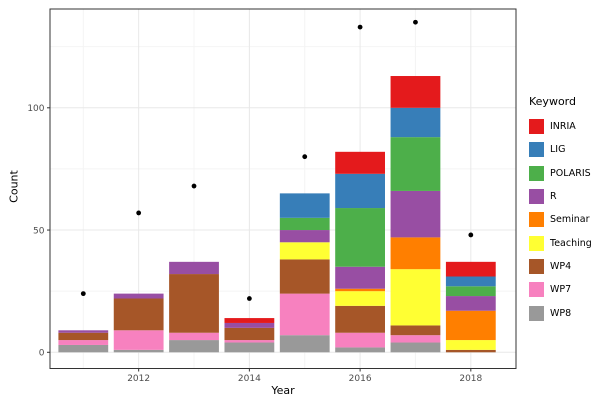 Image resolution: width=600 pixels, height=400 pixels. Describe the element at coordinates (571, 243) in the screenshot. I see `legend-label: Teaching` at that location.